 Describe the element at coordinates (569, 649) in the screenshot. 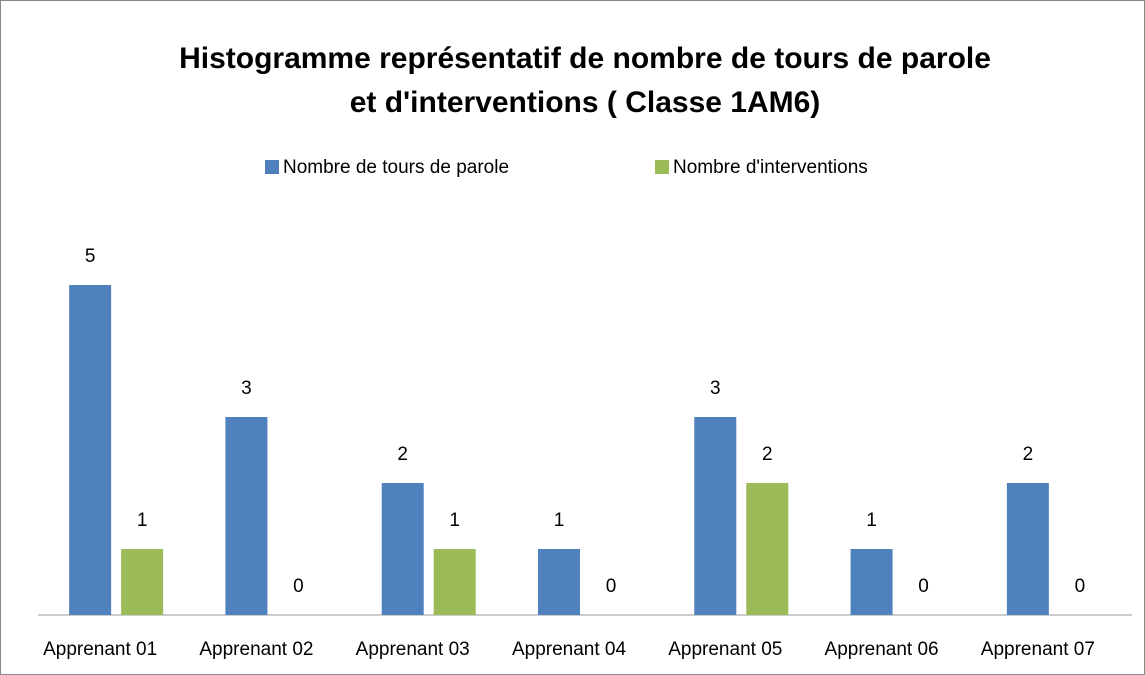

I see `x-tick-label: Apprenant 04` at that location.